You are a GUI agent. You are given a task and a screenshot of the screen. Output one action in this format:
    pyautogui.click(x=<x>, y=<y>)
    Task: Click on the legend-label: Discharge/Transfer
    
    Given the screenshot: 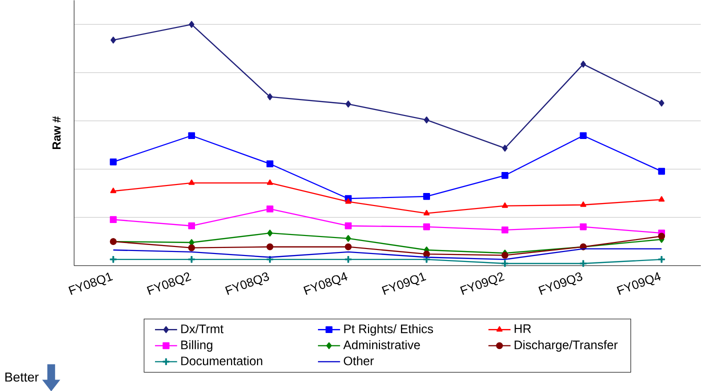 What is the action you would take?
    pyautogui.click(x=566, y=346)
    